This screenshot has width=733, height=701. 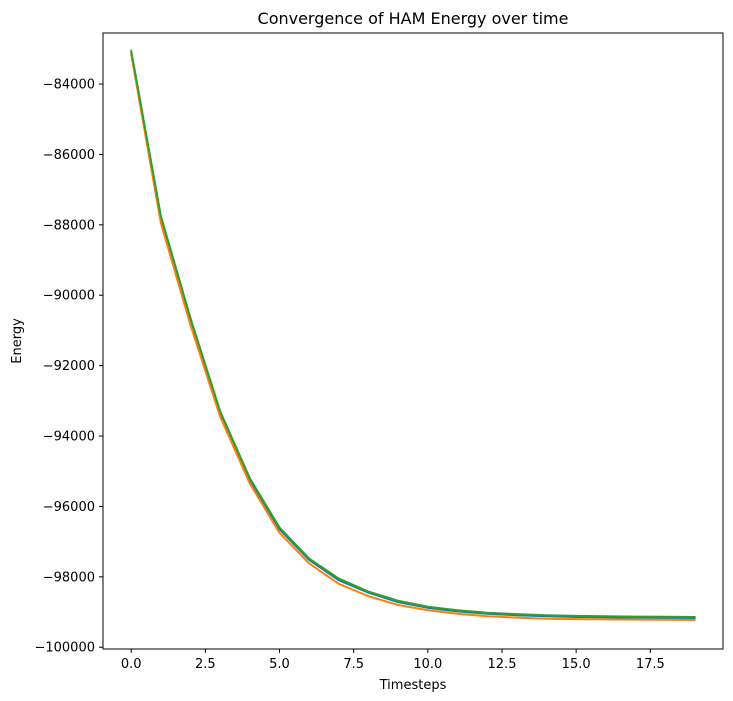 What do you see at coordinates (69, 437) in the screenshot?
I see `y-tick-label: −94000` at bounding box center [69, 437].